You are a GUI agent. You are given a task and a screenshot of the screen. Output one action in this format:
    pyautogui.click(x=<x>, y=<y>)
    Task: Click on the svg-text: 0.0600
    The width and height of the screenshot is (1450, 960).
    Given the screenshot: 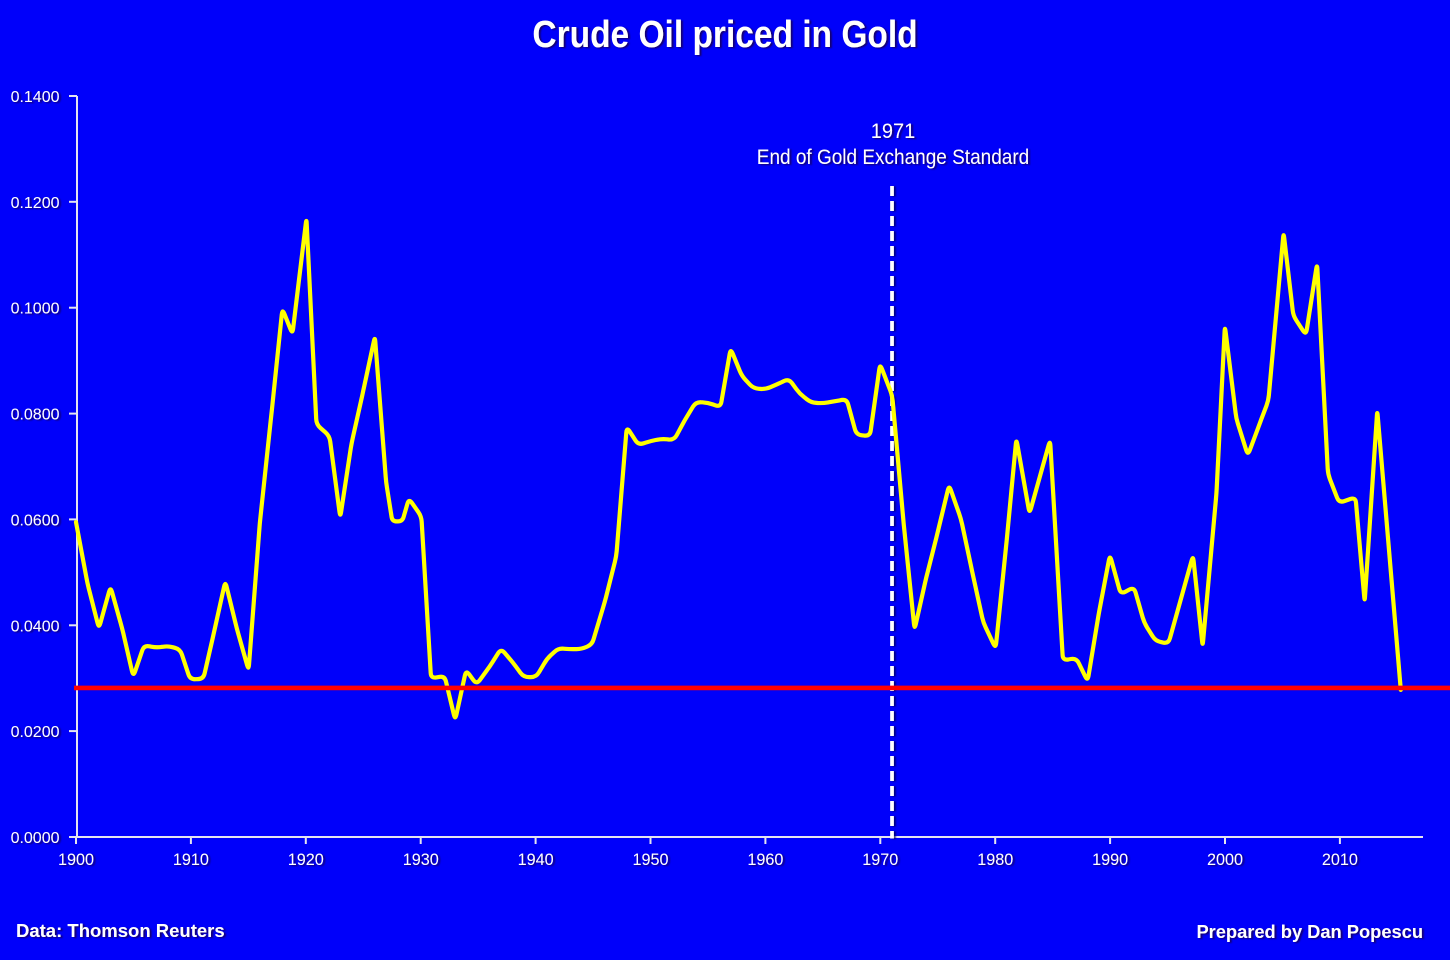 What is the action you would take?
    pyautogui.click(x=35, y=520)
    